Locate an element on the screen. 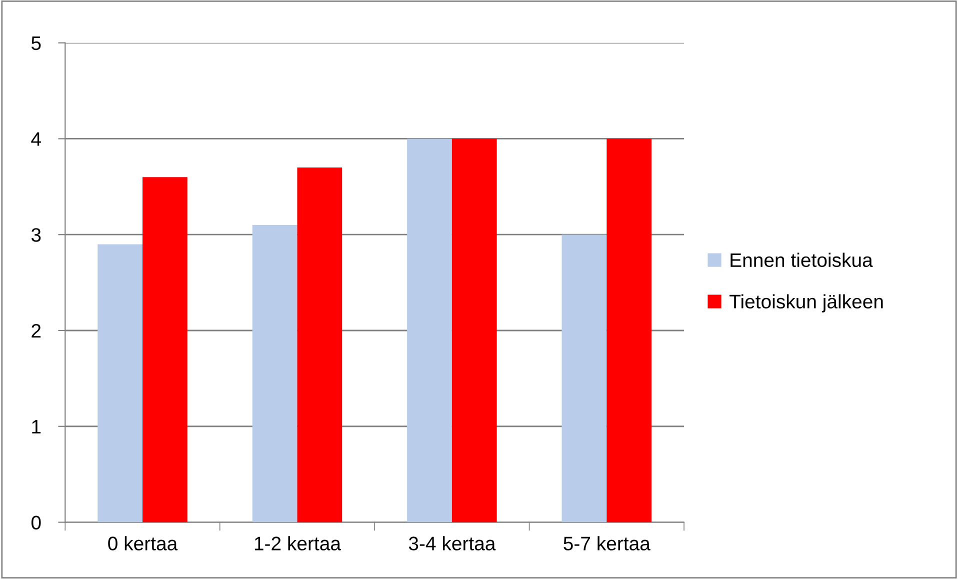 This screenshot has height=579, width=958. x-tick-label: 3-4 kertaa is located at coordinates (452, 543).